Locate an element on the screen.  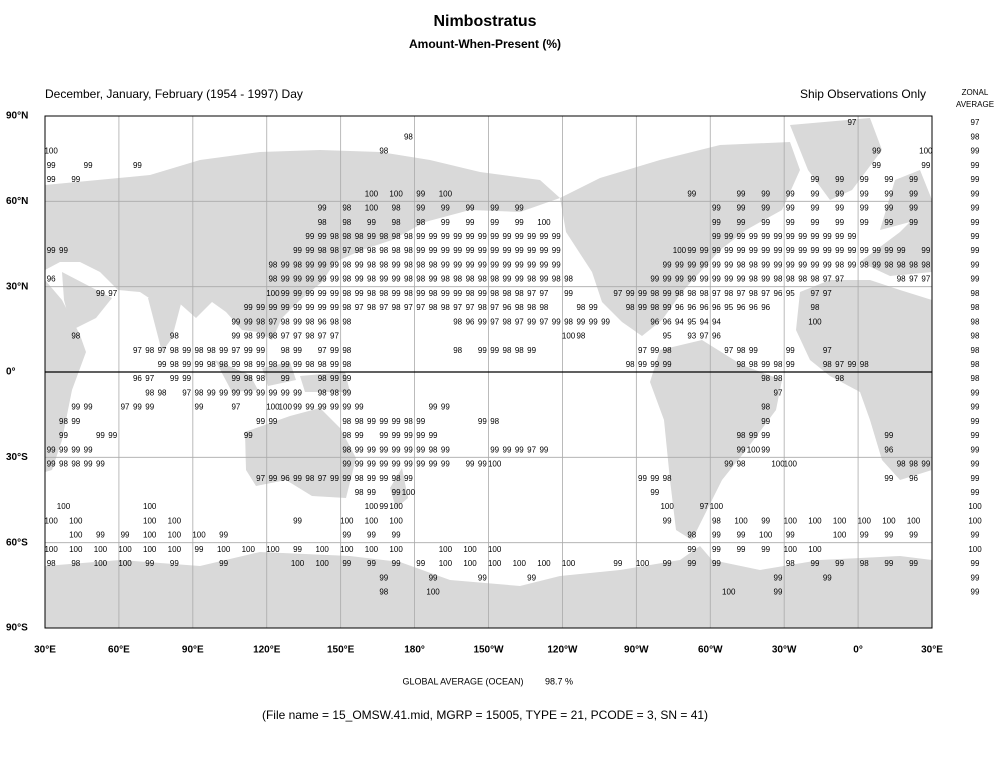
x-tick-label: 30°E is located at coordinates (45, 650).